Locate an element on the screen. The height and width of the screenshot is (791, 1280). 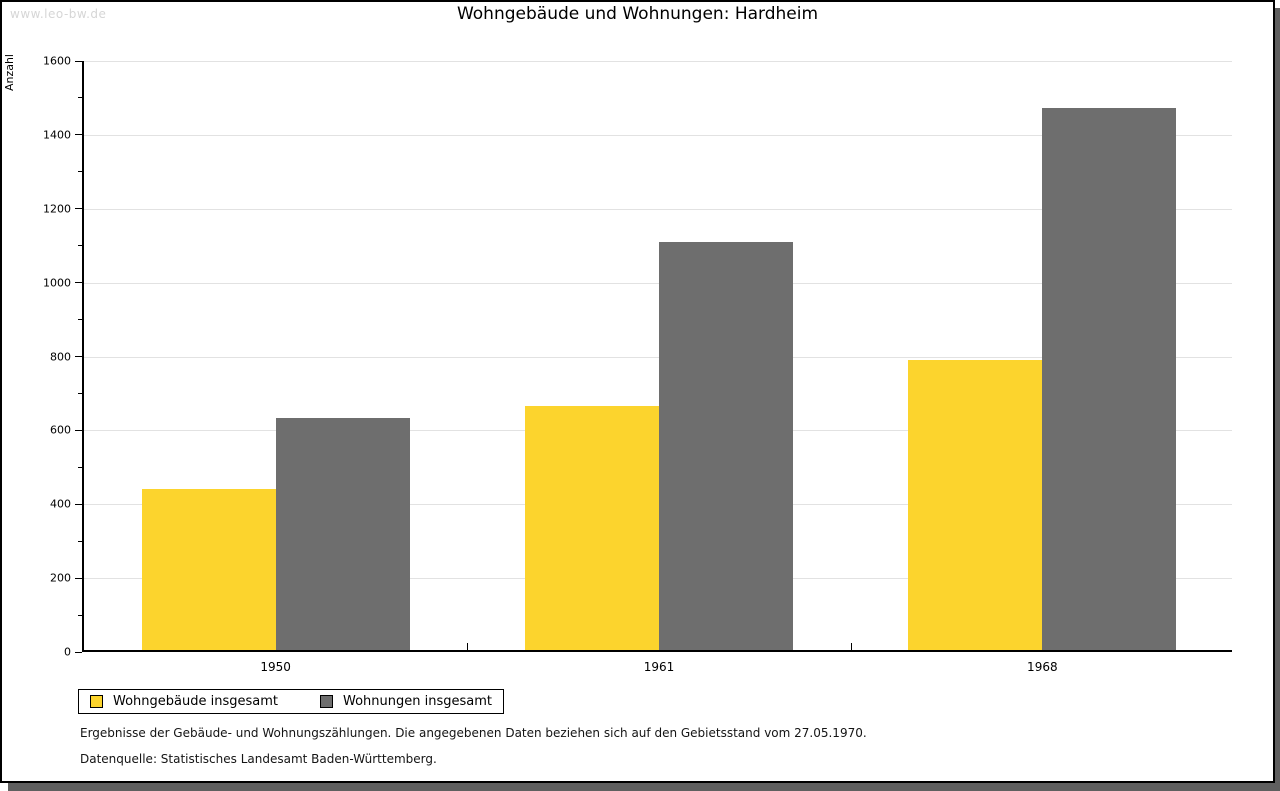
legend: Wohngebäude insgesamt Wohnungen insgesamt is located at coordinates (291, 701).